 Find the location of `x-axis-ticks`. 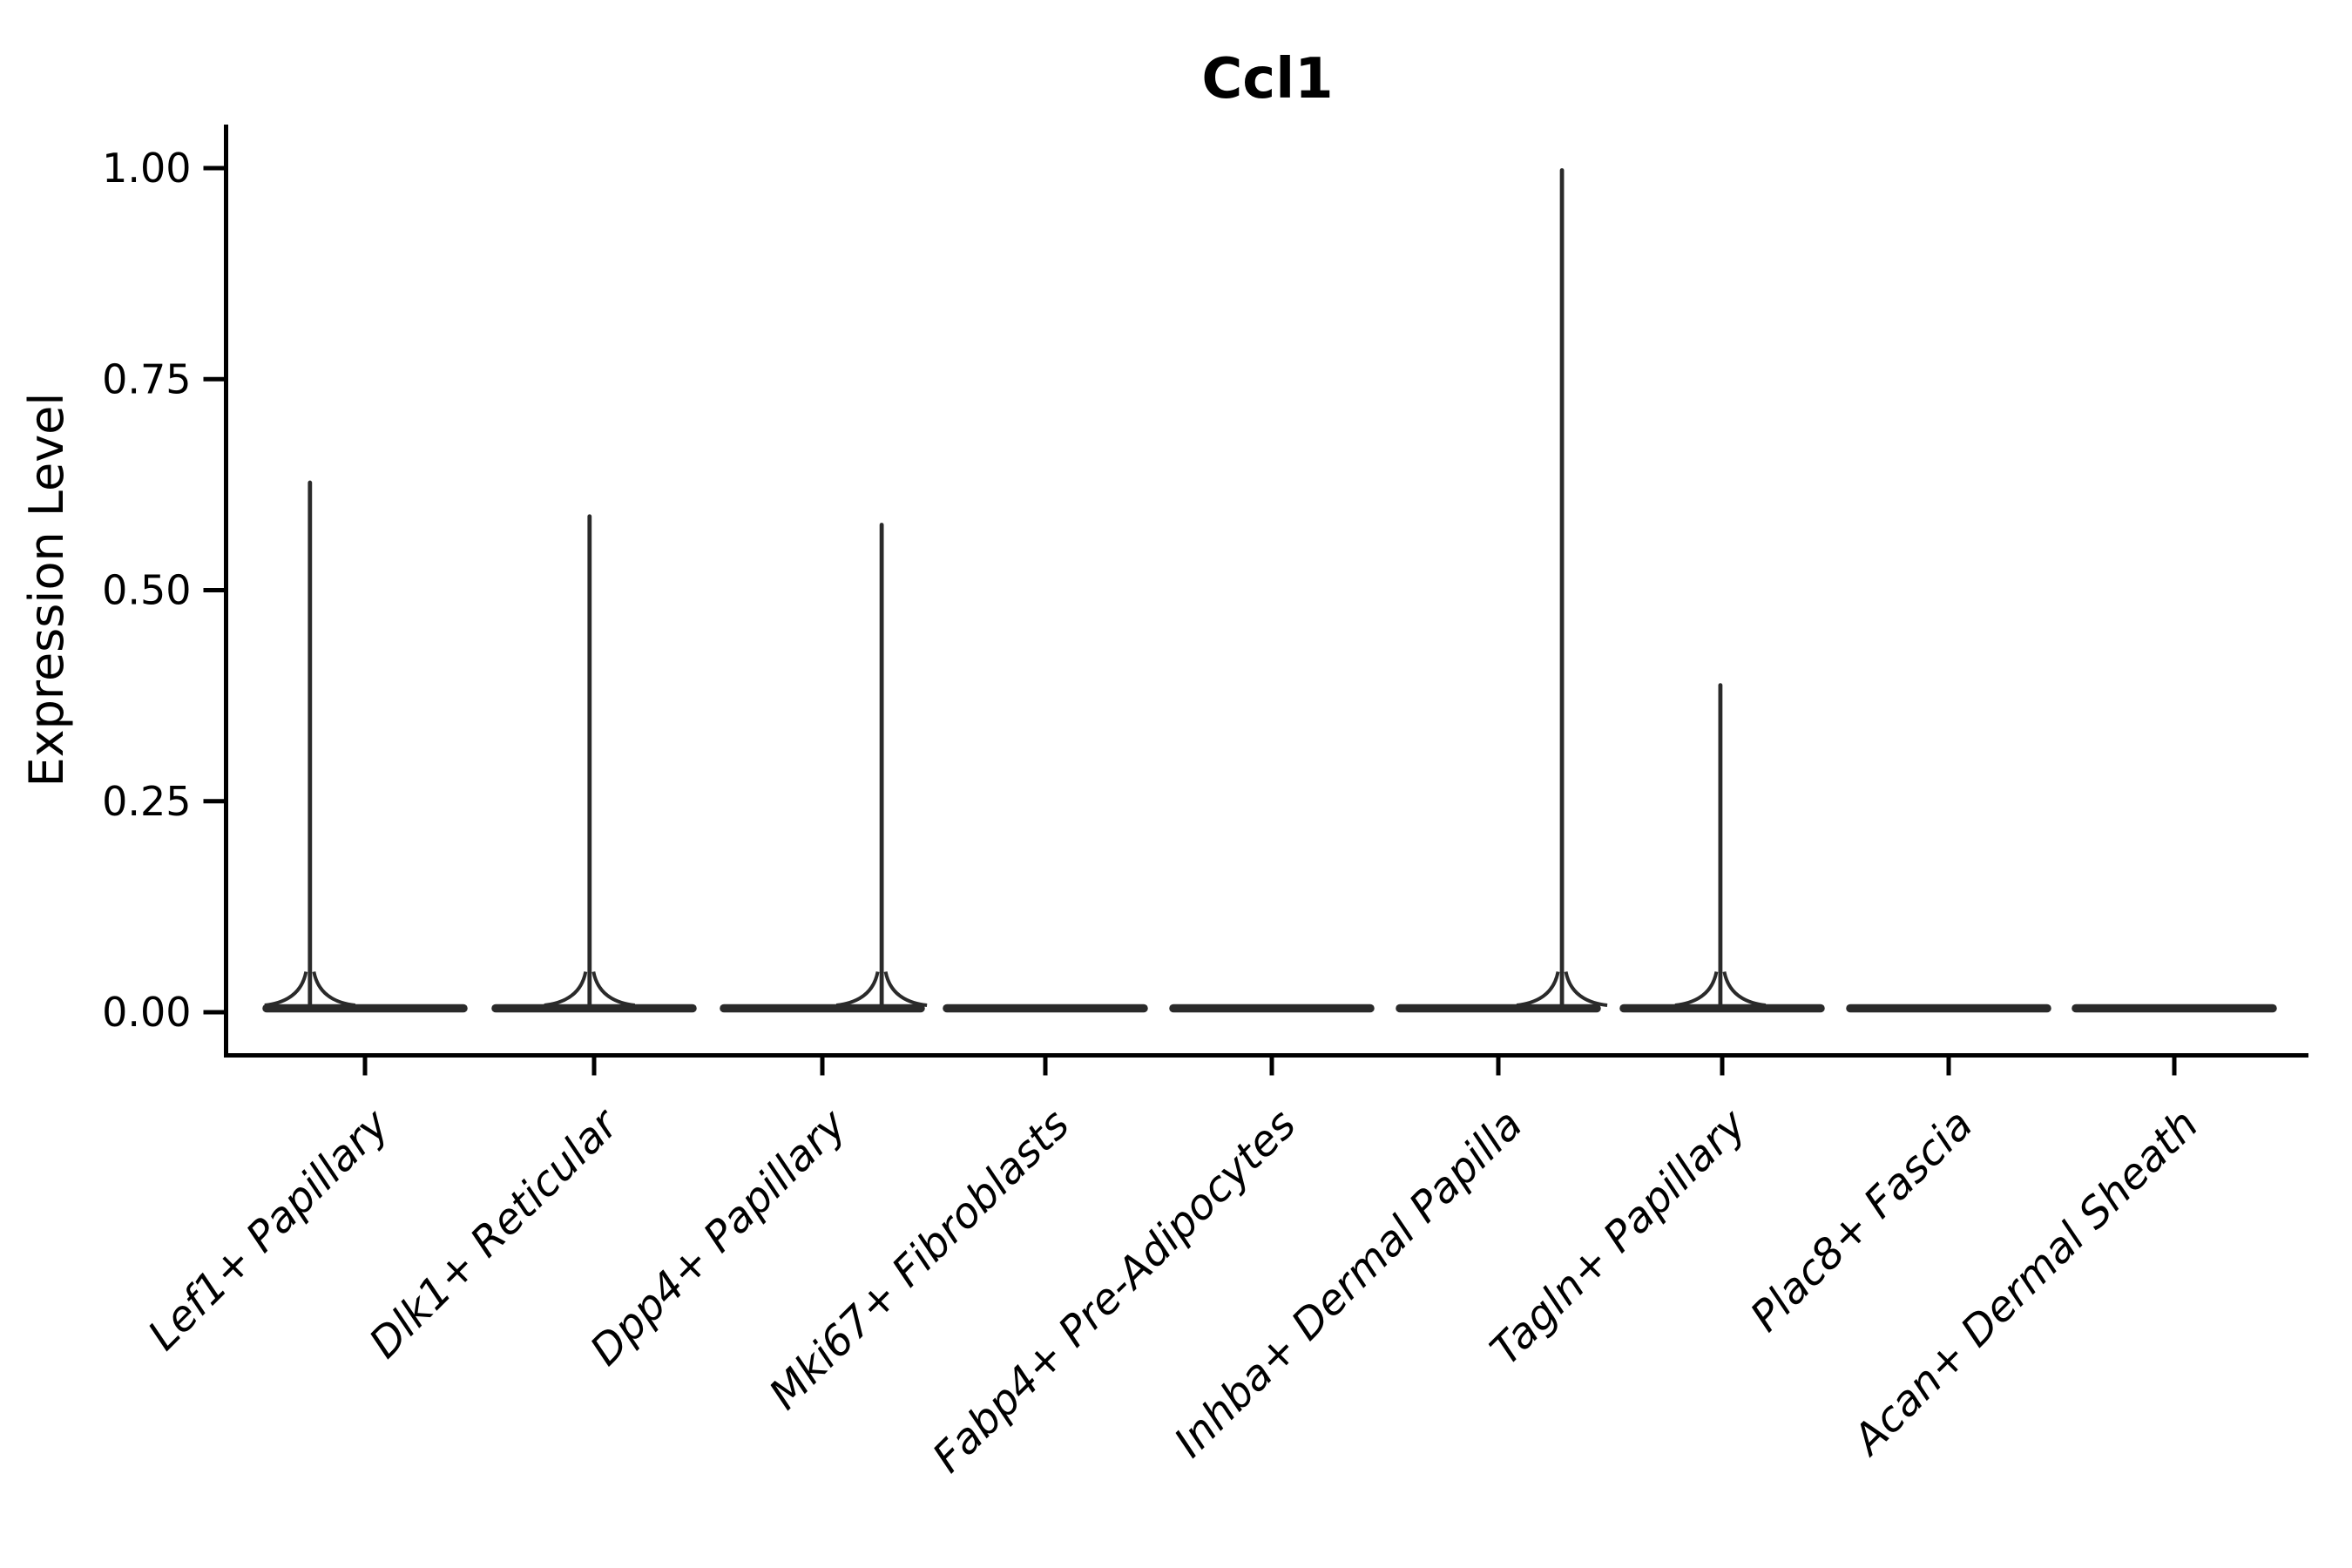

x-axis-ticks is located at coordinates (1270, 1065).